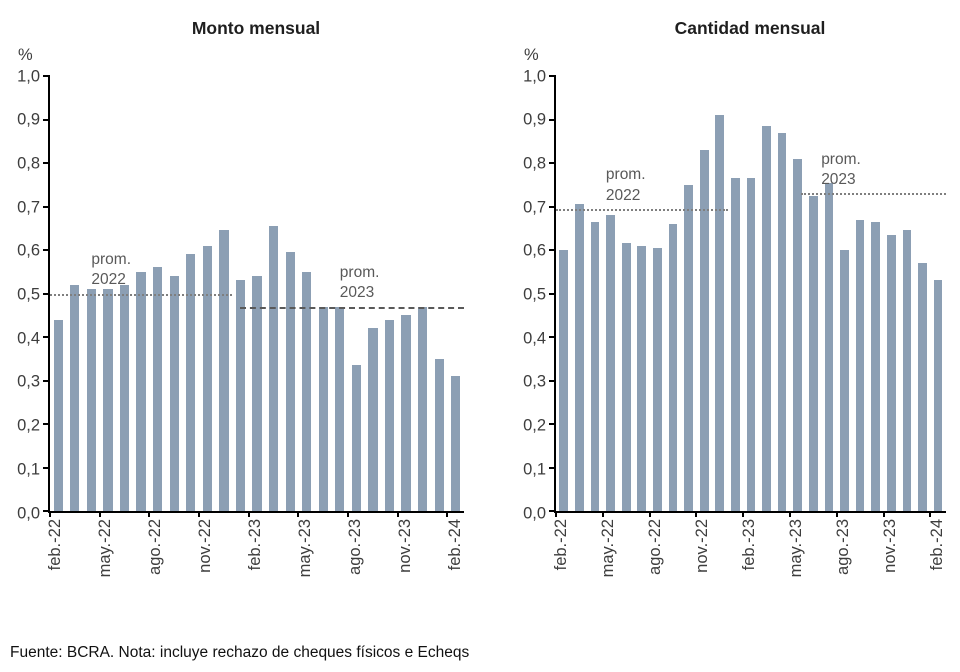 The height and width of the screenshot is (672, 960). Describe the element at coordinates (534, 337) in the screenshot. I see `y-tick-label: 0,4` at that location.